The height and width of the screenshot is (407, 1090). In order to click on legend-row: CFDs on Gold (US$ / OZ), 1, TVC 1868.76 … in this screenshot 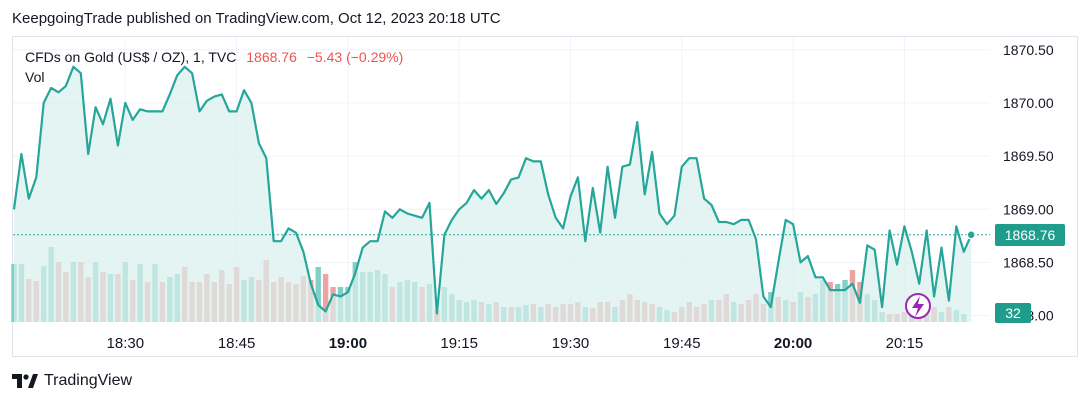, I will do `click(214, 57)`.